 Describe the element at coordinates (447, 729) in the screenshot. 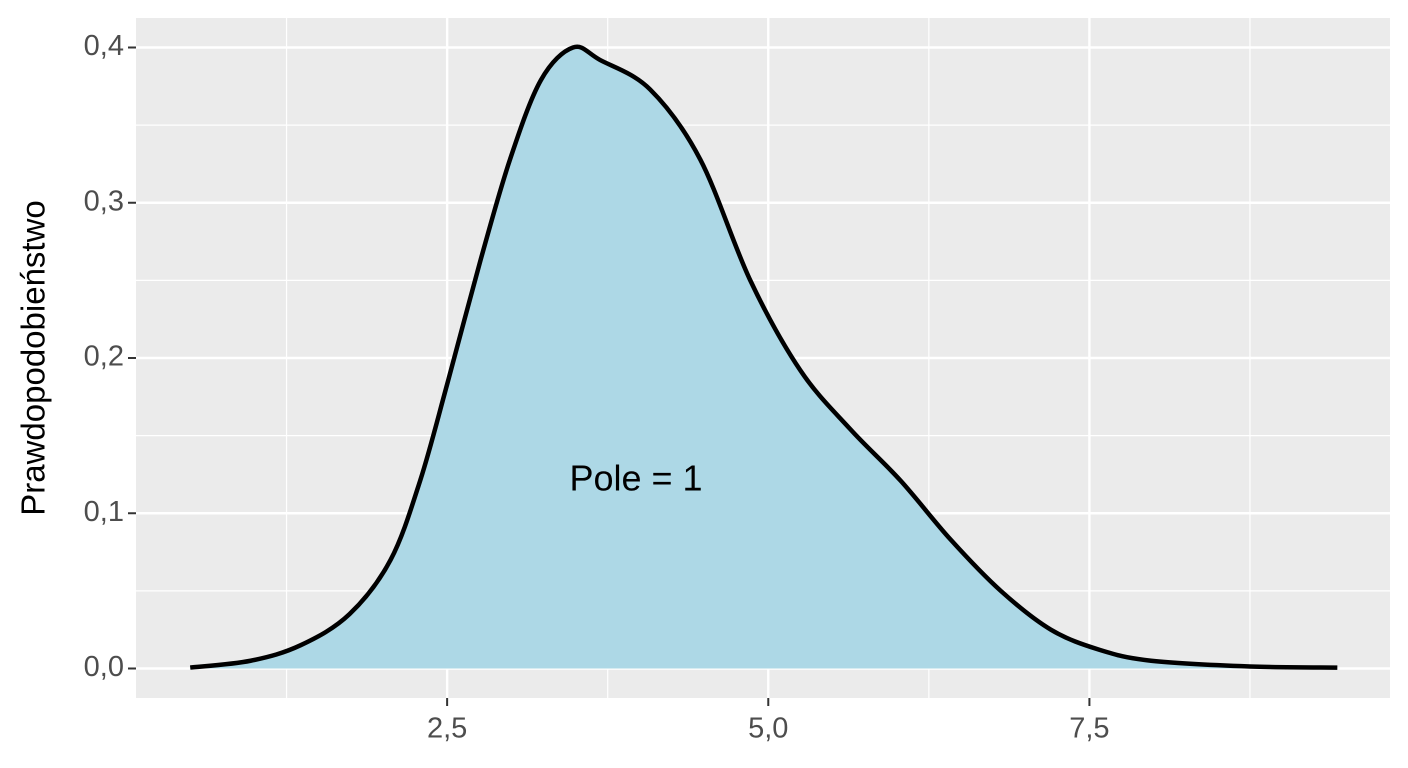

I see `x-tick-label: 2,5` at that location.